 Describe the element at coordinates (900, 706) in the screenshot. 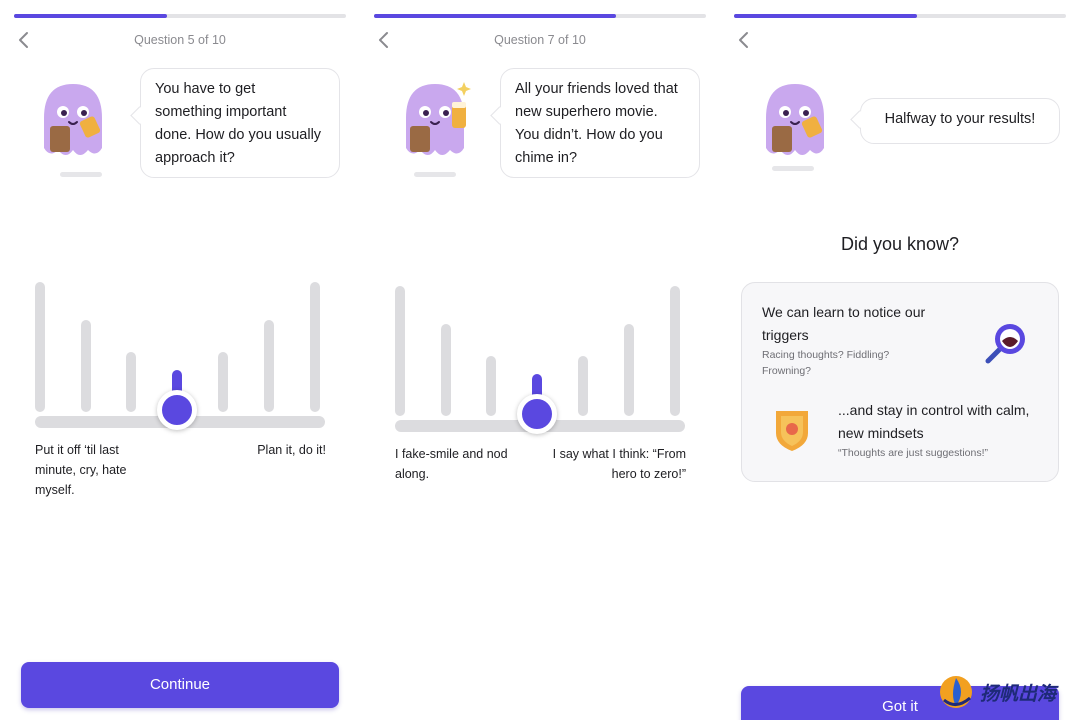

I see `got-it-label: Got it` at that location.